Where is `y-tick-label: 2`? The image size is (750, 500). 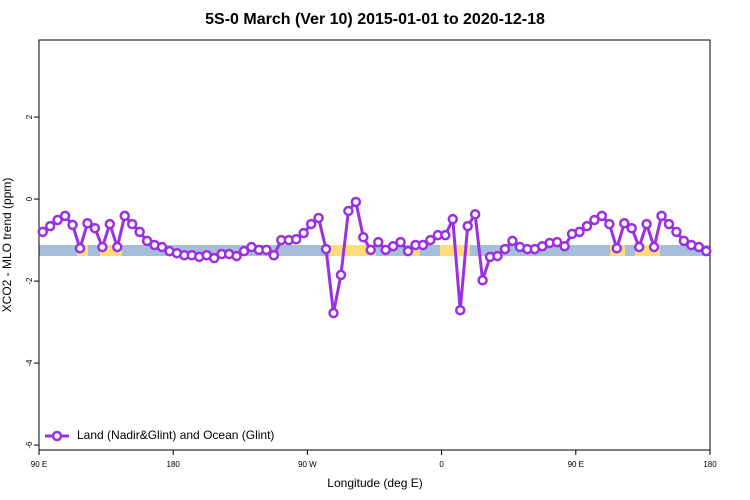 y-tick-label: 2 is located at coordinates (29, 116).